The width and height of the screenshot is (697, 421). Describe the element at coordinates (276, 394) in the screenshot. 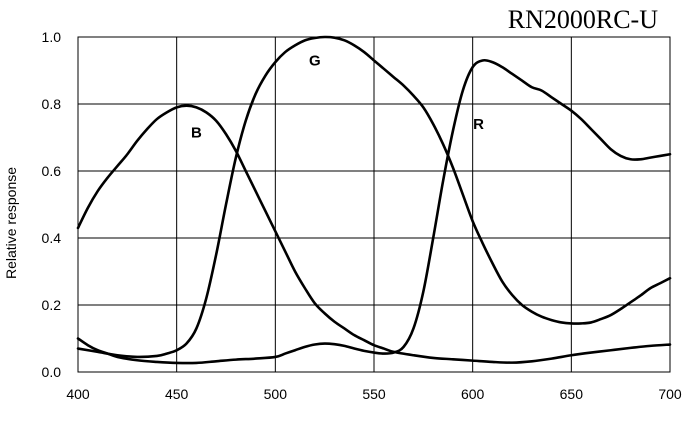

I see `x-tick-label: 500` at that location.